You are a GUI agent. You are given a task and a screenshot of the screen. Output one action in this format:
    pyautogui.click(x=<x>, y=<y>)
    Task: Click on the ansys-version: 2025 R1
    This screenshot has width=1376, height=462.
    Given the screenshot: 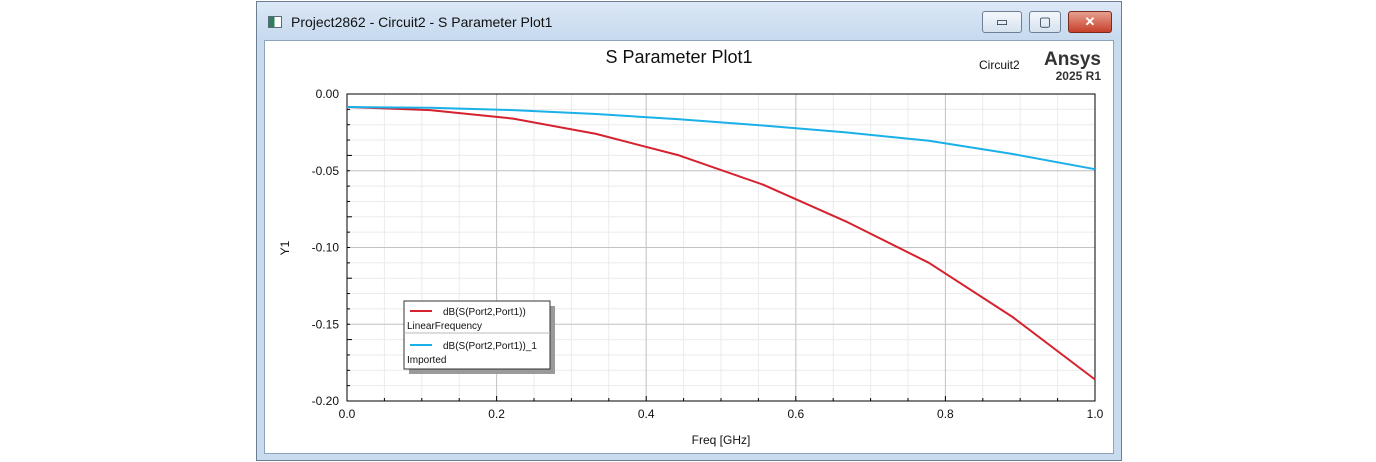 What is the action you would take?
    pyautogui.click(x=1079, y=76)
    